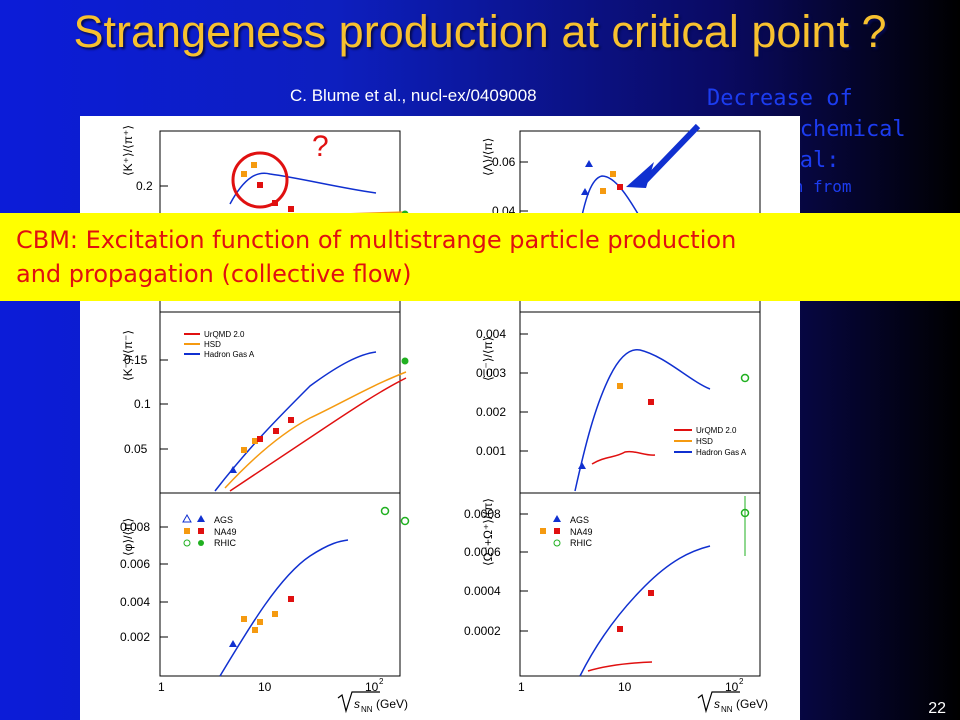 The height and width of the screenshot is (720, 960). Describe the element at coordinates (623, 457) in the screenshot. I see `xi-urqmd-curve` at that location.